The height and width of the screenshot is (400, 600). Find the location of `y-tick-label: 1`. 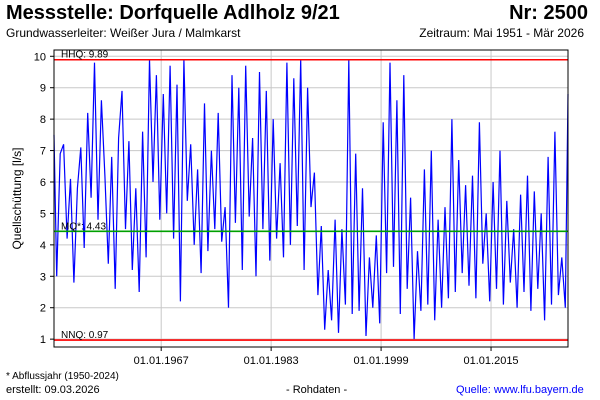

y-tick-label: 1 is located at coordinates (43, 340).